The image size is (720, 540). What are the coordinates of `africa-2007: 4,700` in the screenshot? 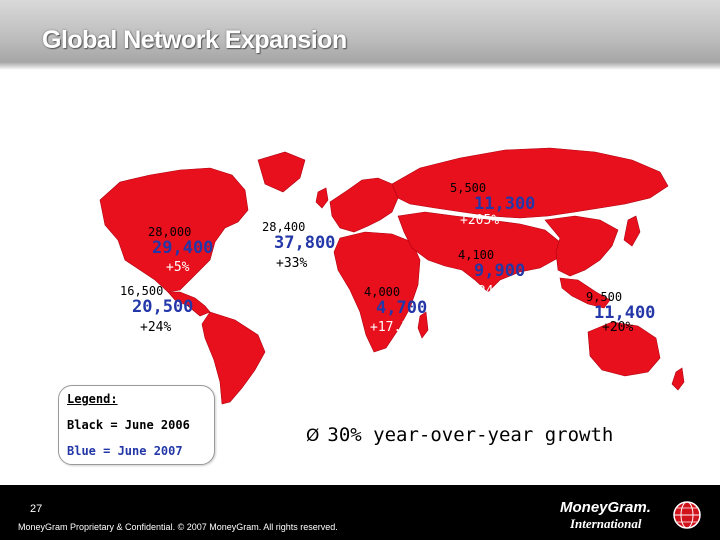 It's located at (402, 308).